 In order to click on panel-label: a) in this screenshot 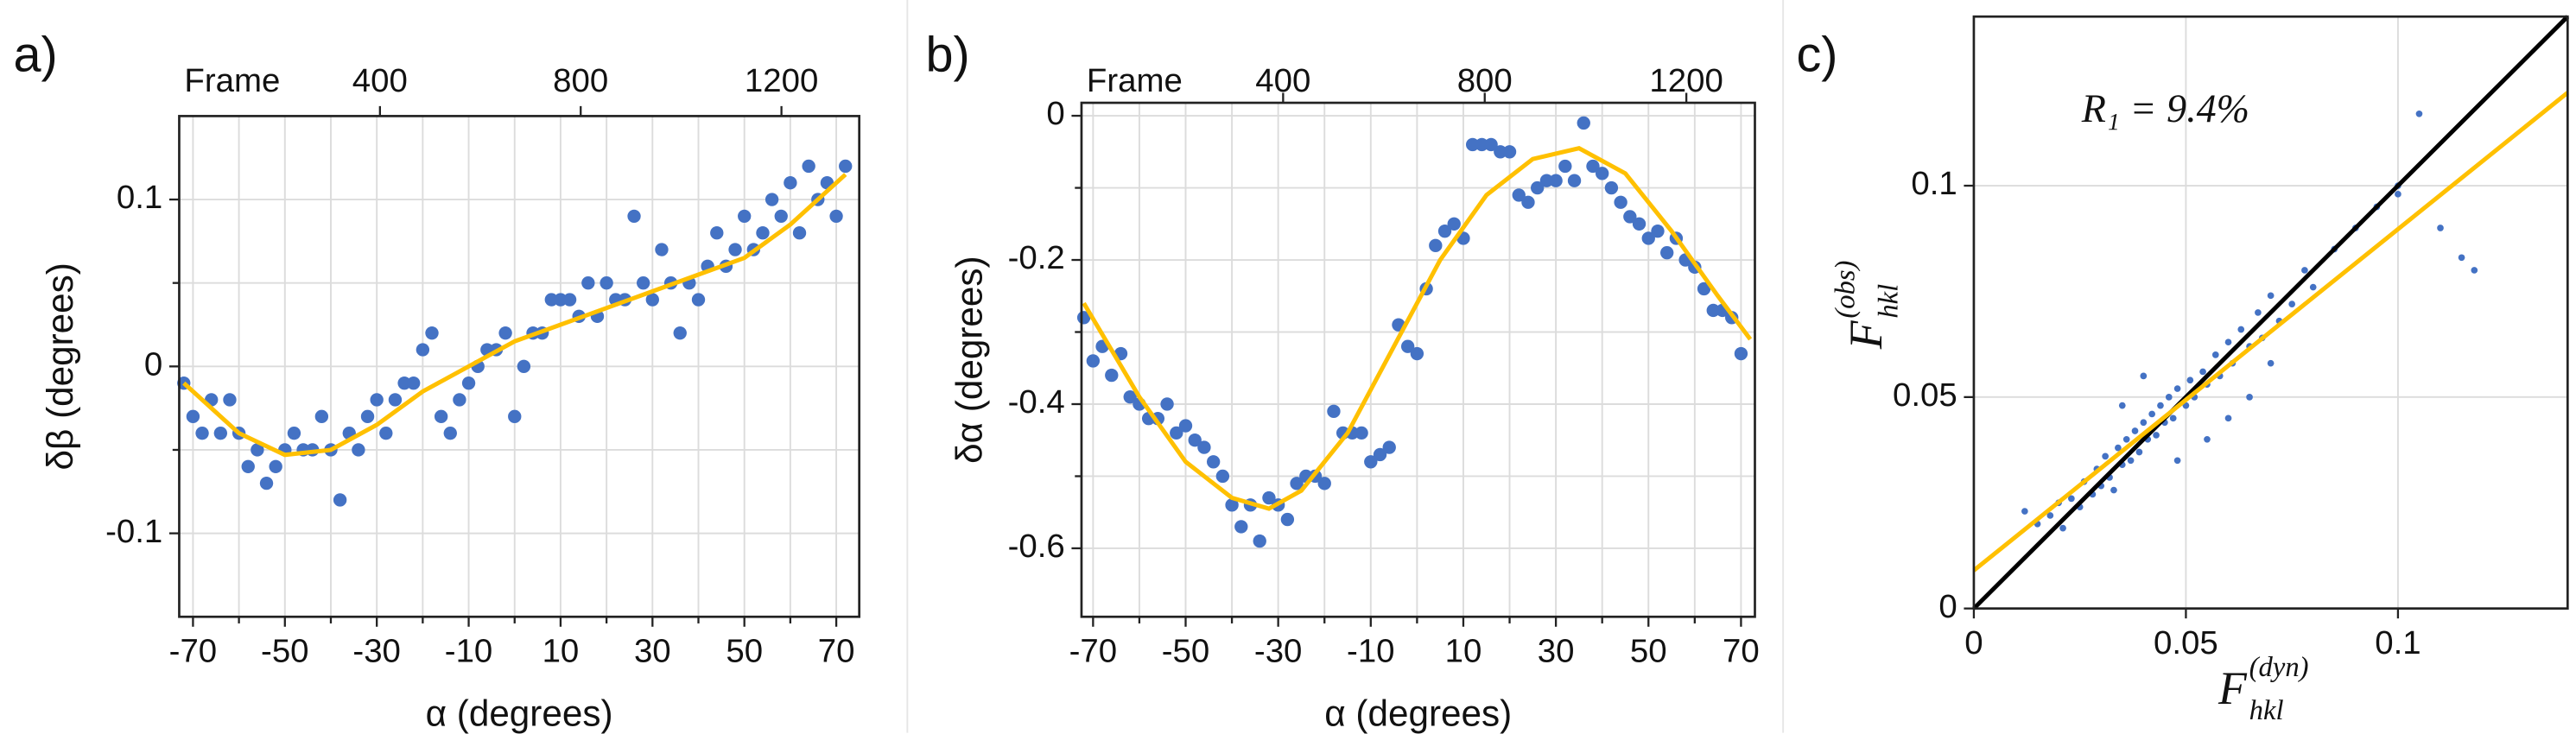, I will do `click(35, 54)`.